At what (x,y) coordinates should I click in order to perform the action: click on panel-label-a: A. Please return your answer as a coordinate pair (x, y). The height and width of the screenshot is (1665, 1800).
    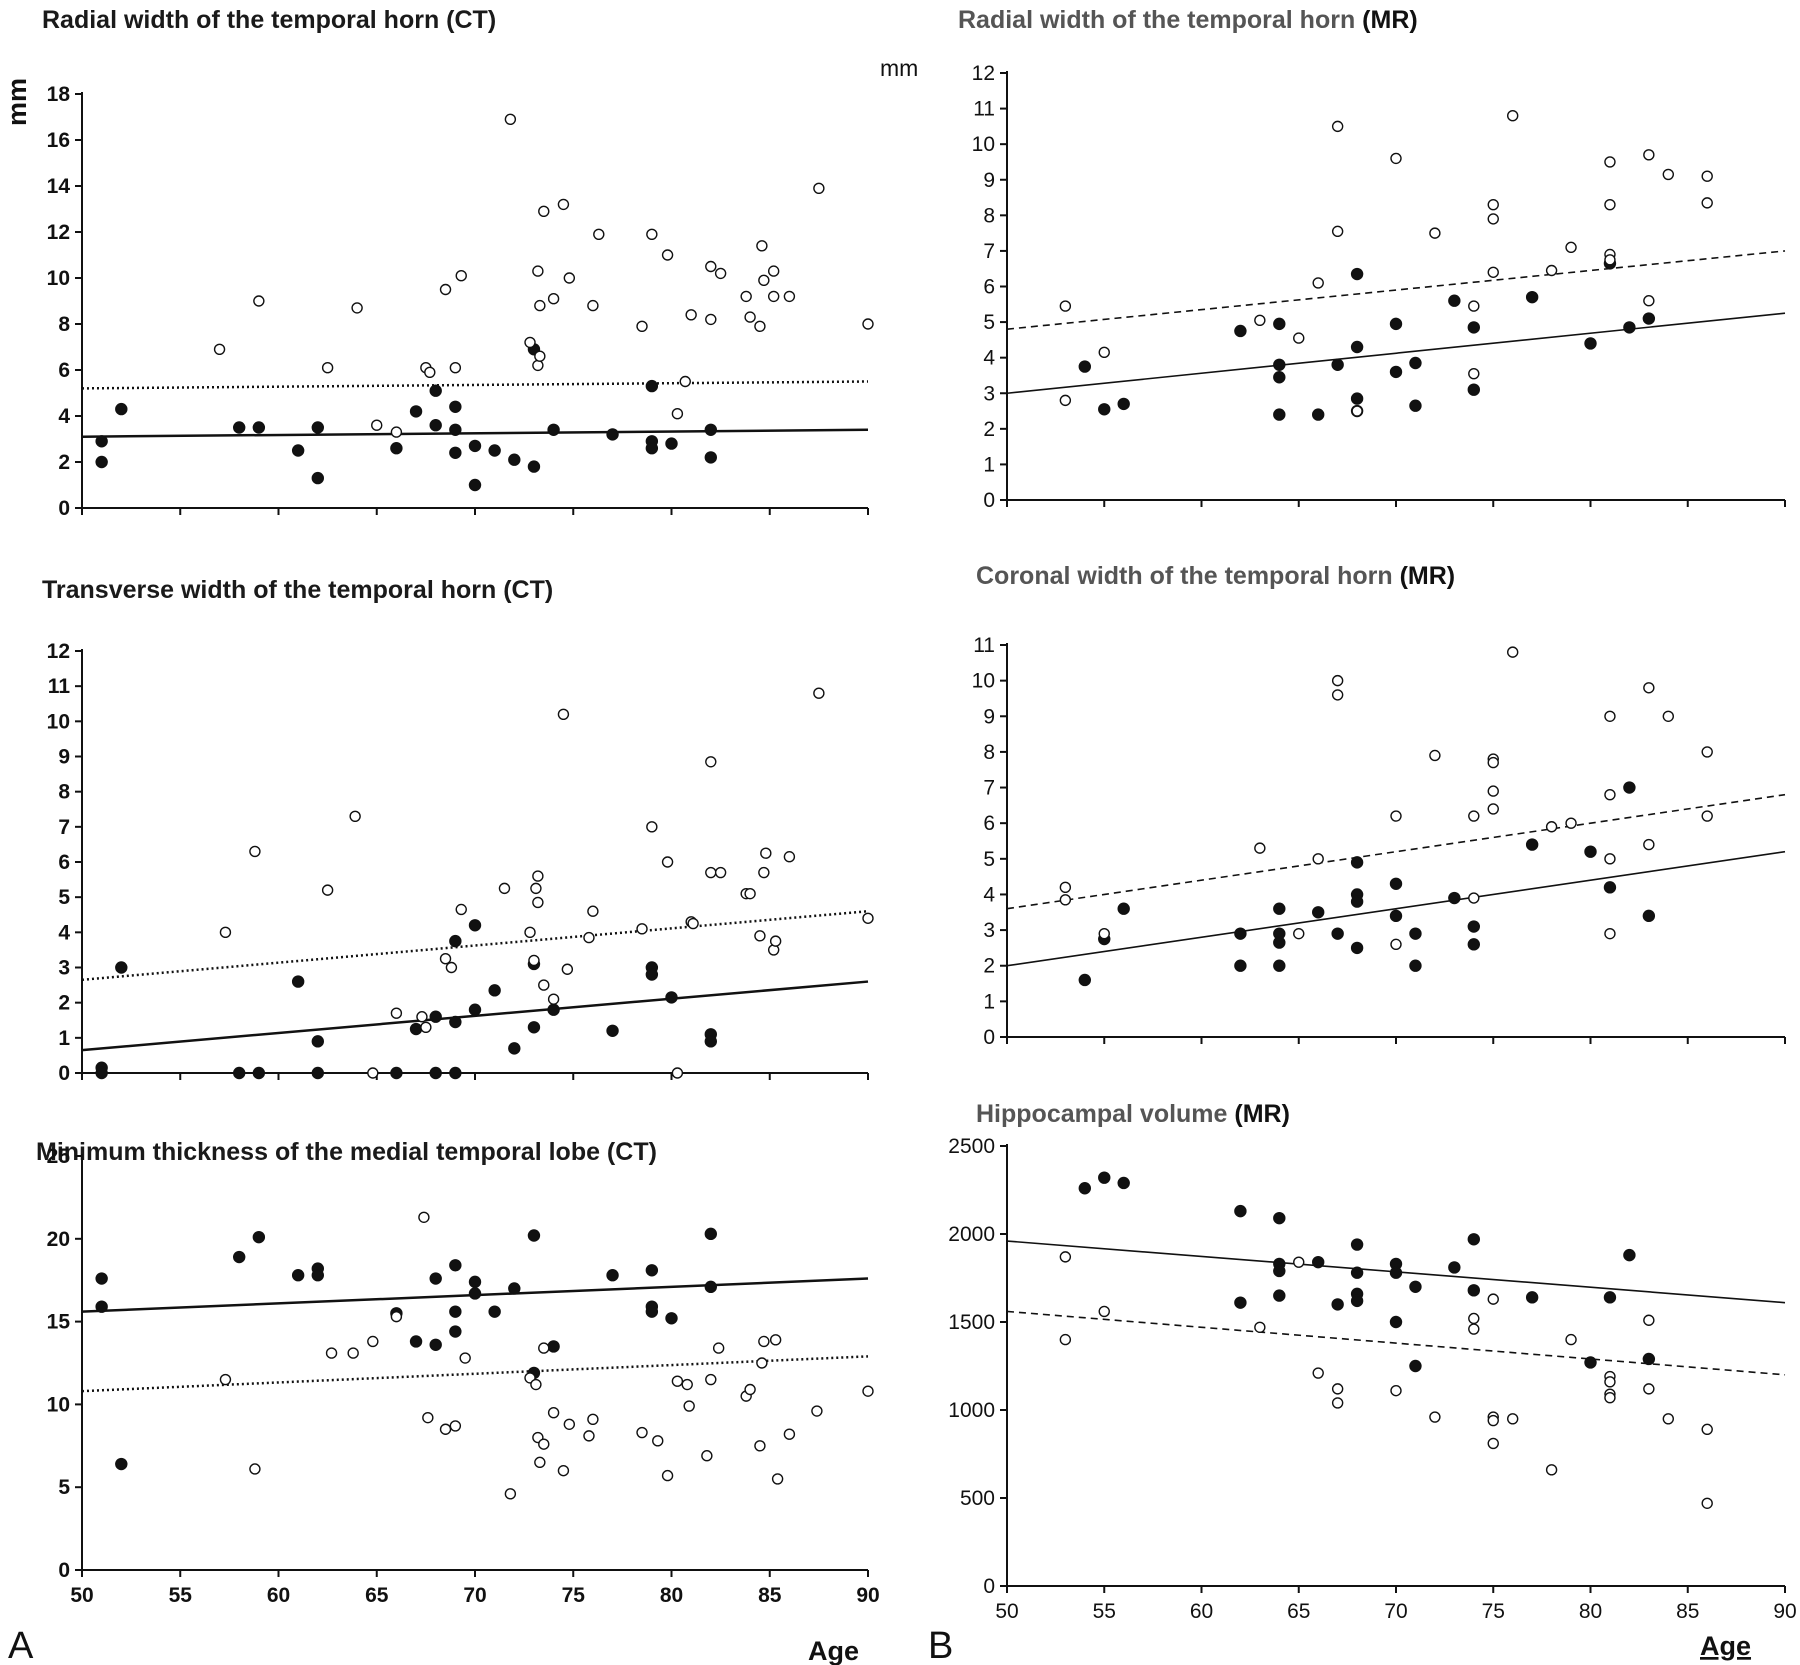
    Looking at the image, I should click on (21, 1645).